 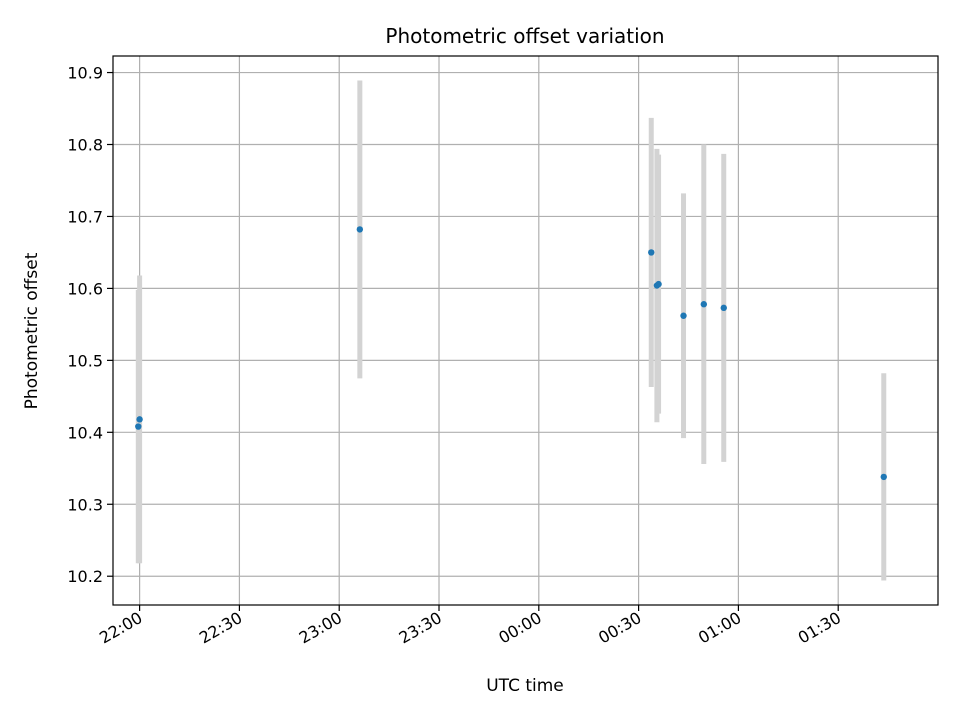 What do you see at coordinates (90, 325) in the screenshot?
I see `y-axis: 10.2 10.3 10.4 10.5 10.6 10.7 10.8 10.9` at bounding box center [90, 325].